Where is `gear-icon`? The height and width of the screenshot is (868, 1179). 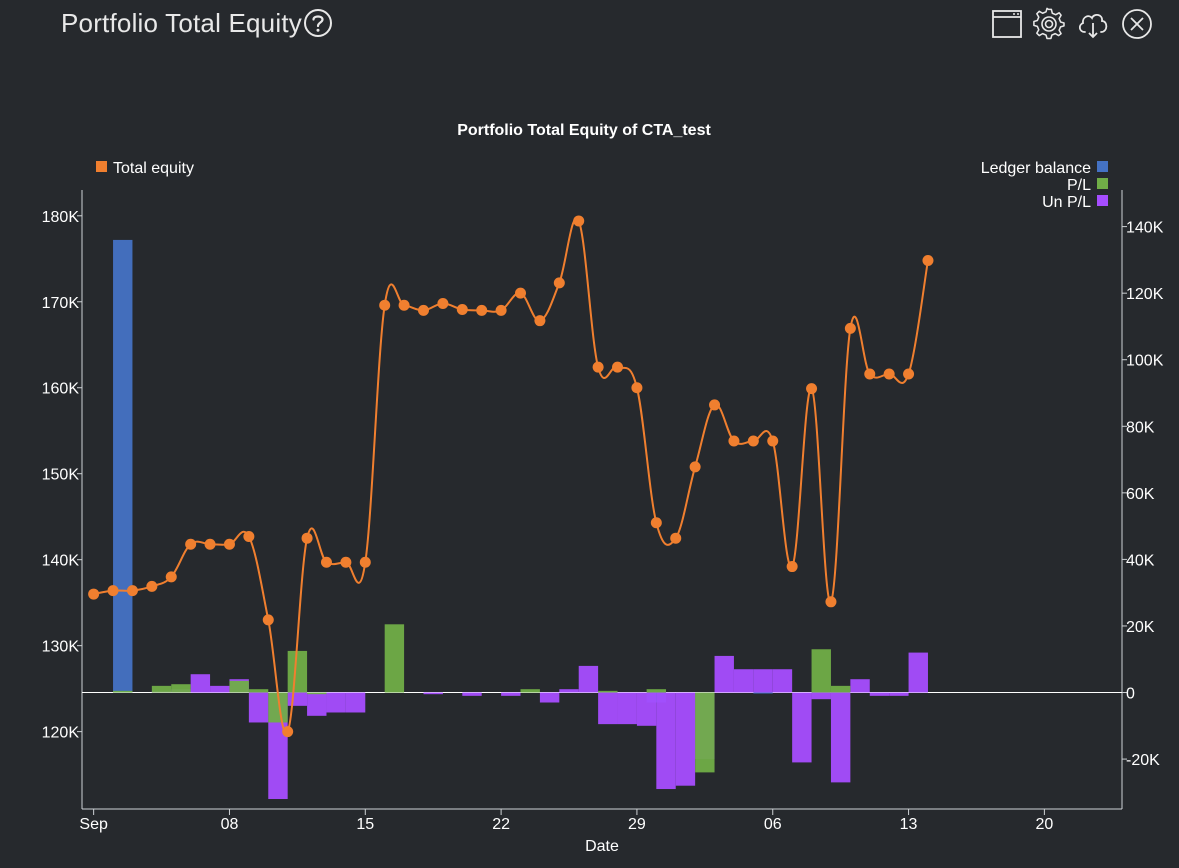
gear-icon is located at coordinates (1049, 24).